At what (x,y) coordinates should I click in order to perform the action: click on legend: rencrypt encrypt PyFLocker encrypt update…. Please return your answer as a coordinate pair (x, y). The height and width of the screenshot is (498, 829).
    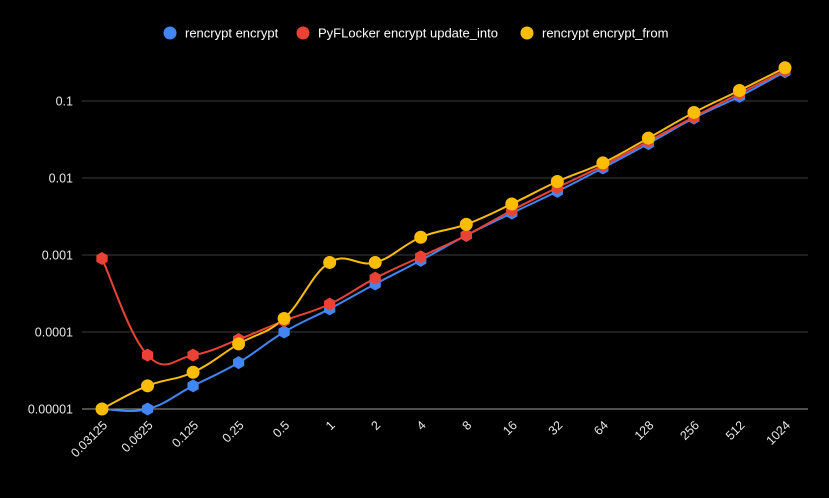
    Looking at the image, I should click on (415, 33).